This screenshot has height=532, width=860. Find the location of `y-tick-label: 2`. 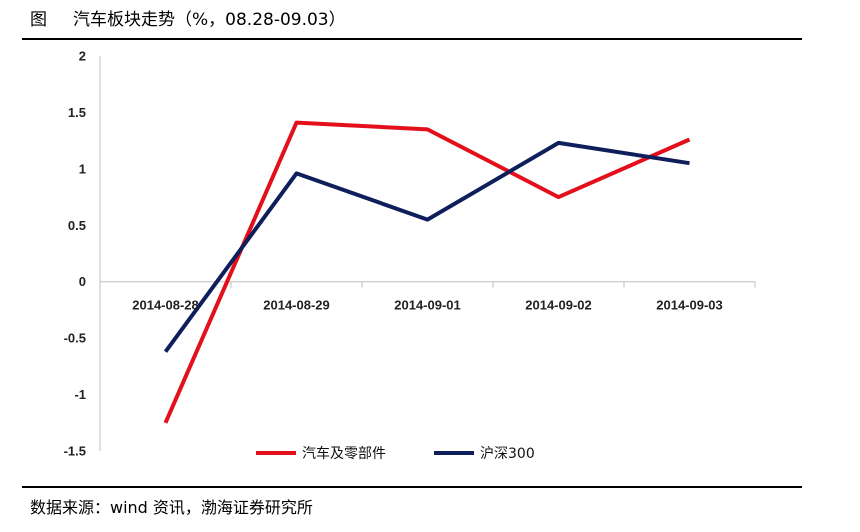

y-tick-label: 2 is located at coordinates (82, 56).